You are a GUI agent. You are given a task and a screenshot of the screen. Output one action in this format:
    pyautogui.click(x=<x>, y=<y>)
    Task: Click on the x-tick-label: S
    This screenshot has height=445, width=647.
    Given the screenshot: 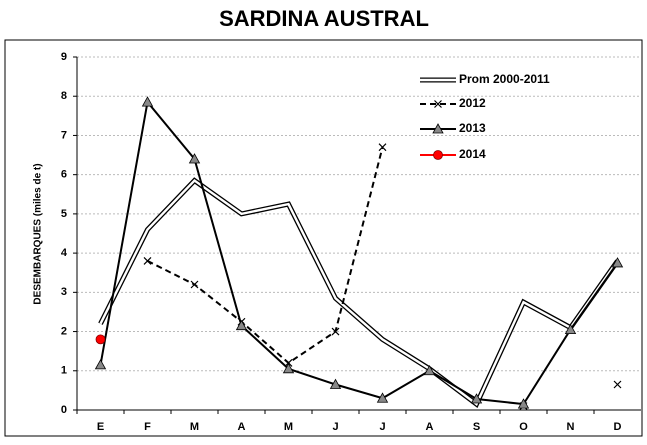 What is the action you would take?
    pyautogui.click(x=476, y=427)
    